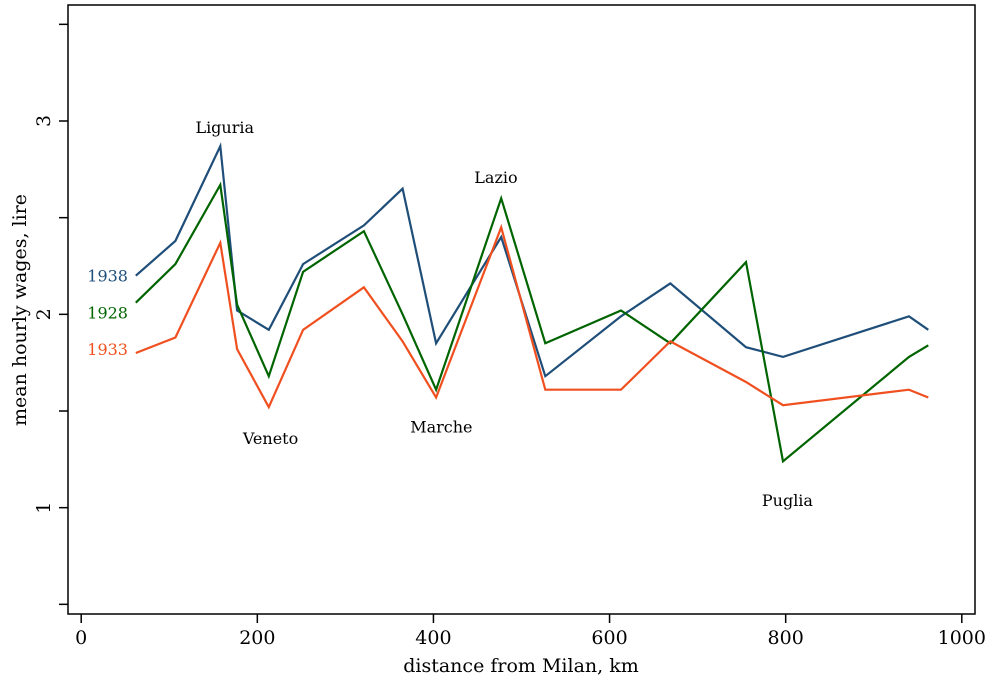  I want to click on series-labels: 1938 1928 1933, so click(107, 313).